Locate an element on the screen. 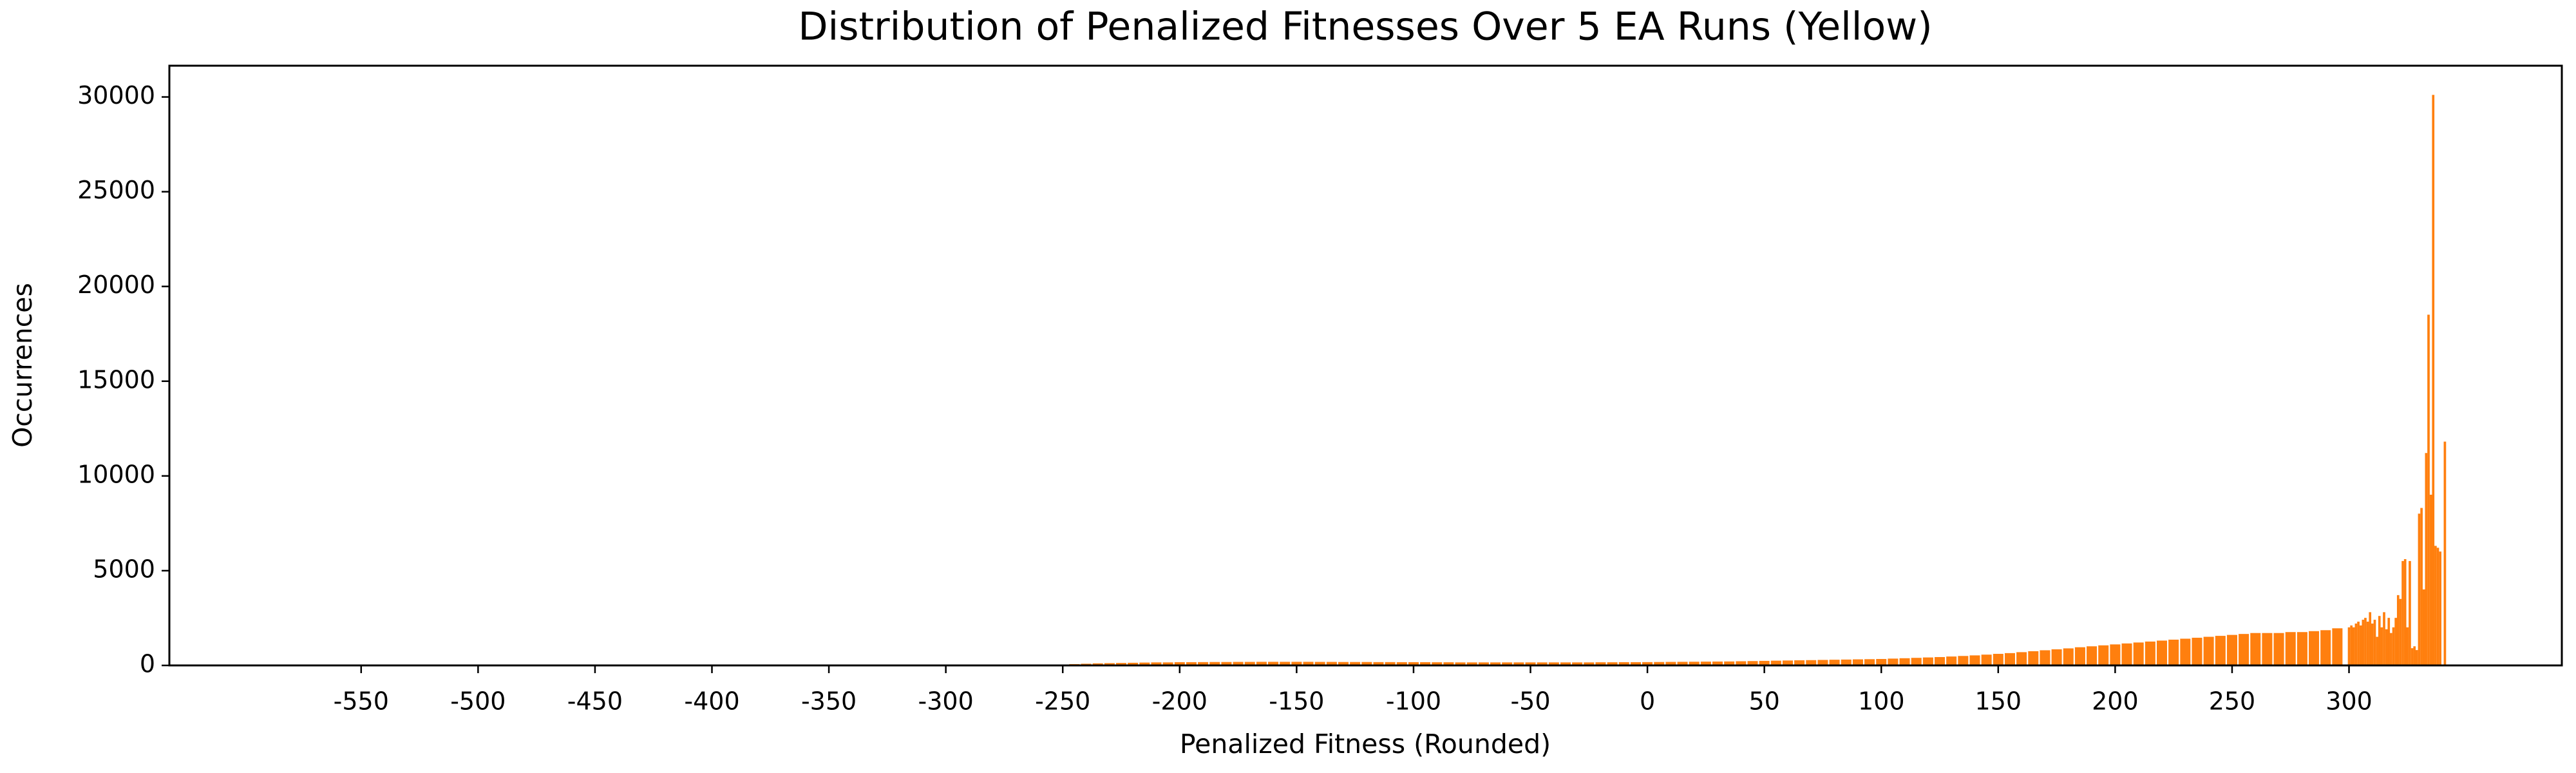  x-tick-label: 50 is located at coordinates (1764, 701).